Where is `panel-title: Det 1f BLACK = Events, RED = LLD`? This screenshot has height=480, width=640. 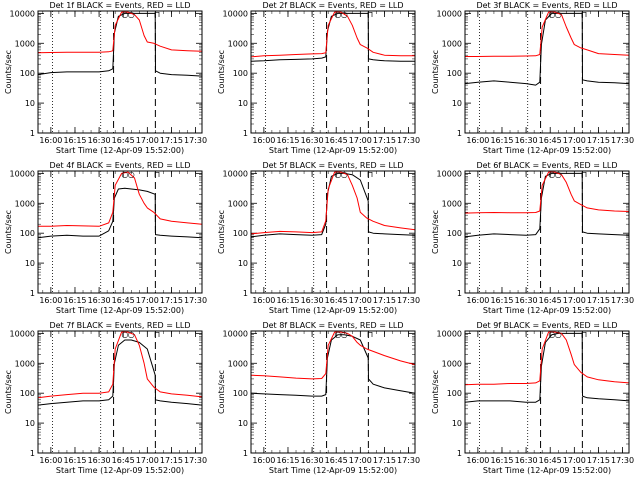 panel-title: Det 1f BLACK = Events, RED = LLD is located at coordinates (119, 5).